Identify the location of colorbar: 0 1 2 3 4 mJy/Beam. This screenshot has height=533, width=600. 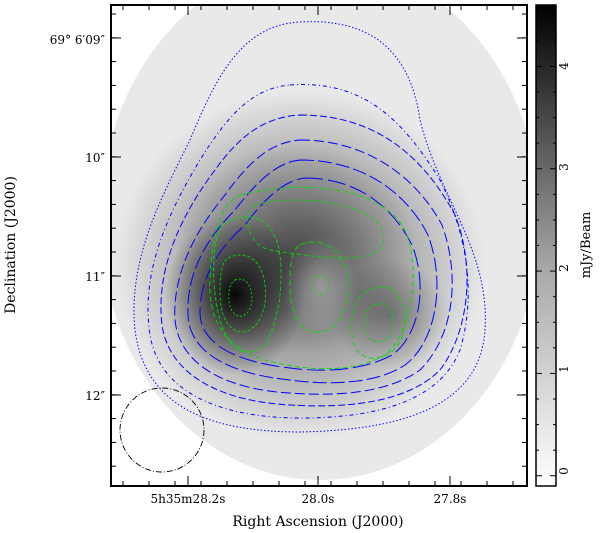
(564, 245).